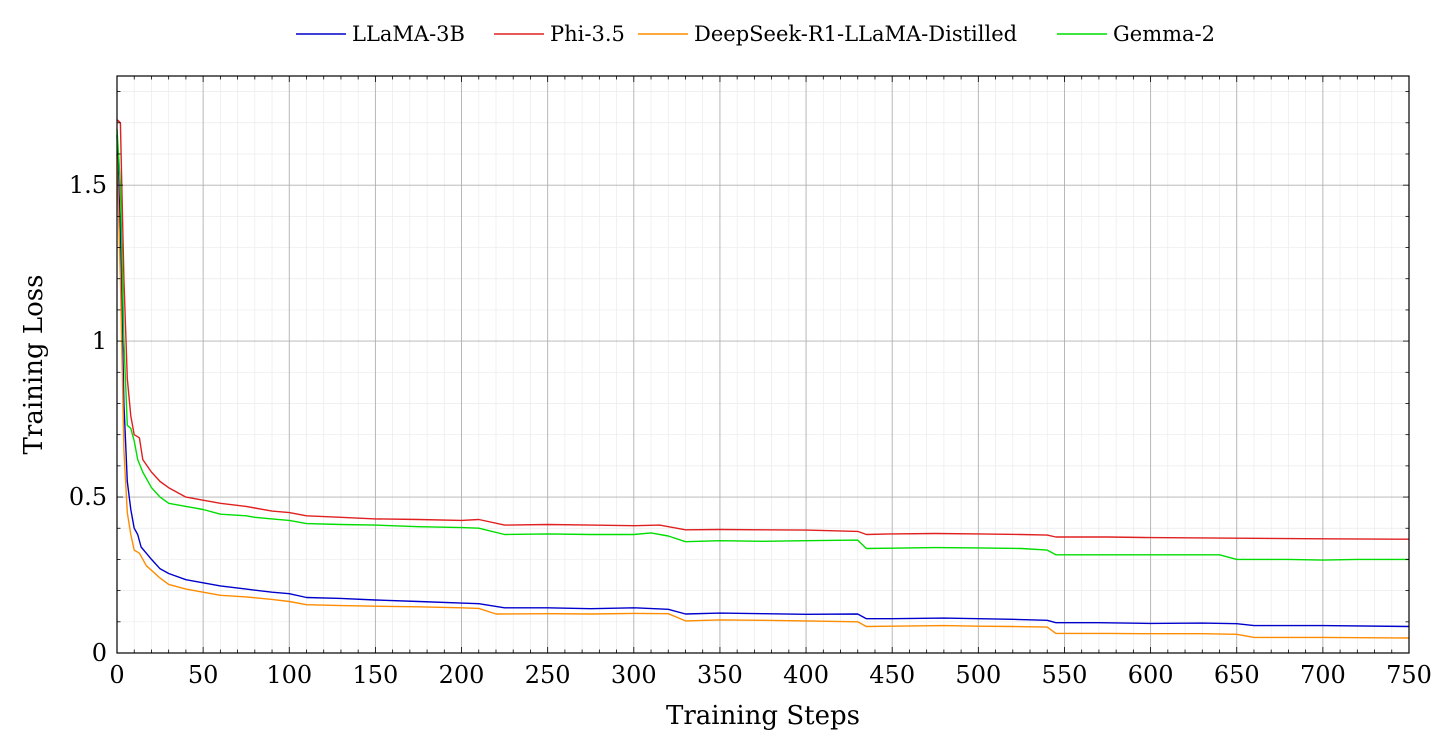 The width and height of the screenshot is (1444, 749). I want to click on x-tick-label: 750, so click(1409, 675).